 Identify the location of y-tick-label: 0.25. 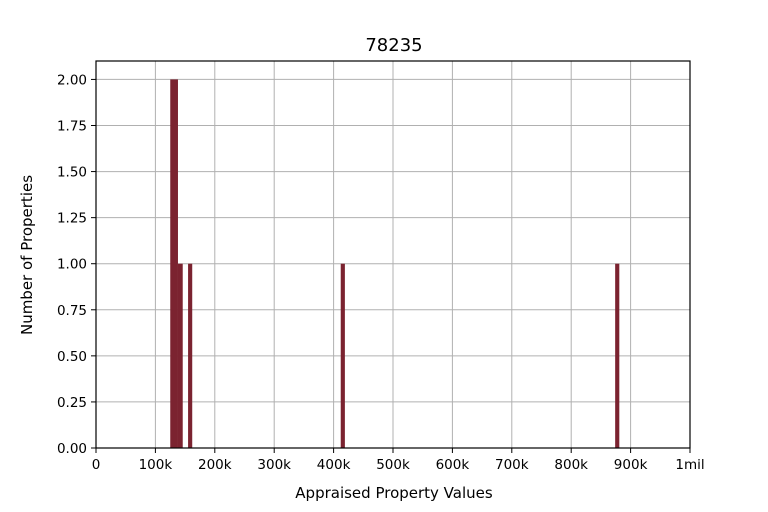
(72, 403).